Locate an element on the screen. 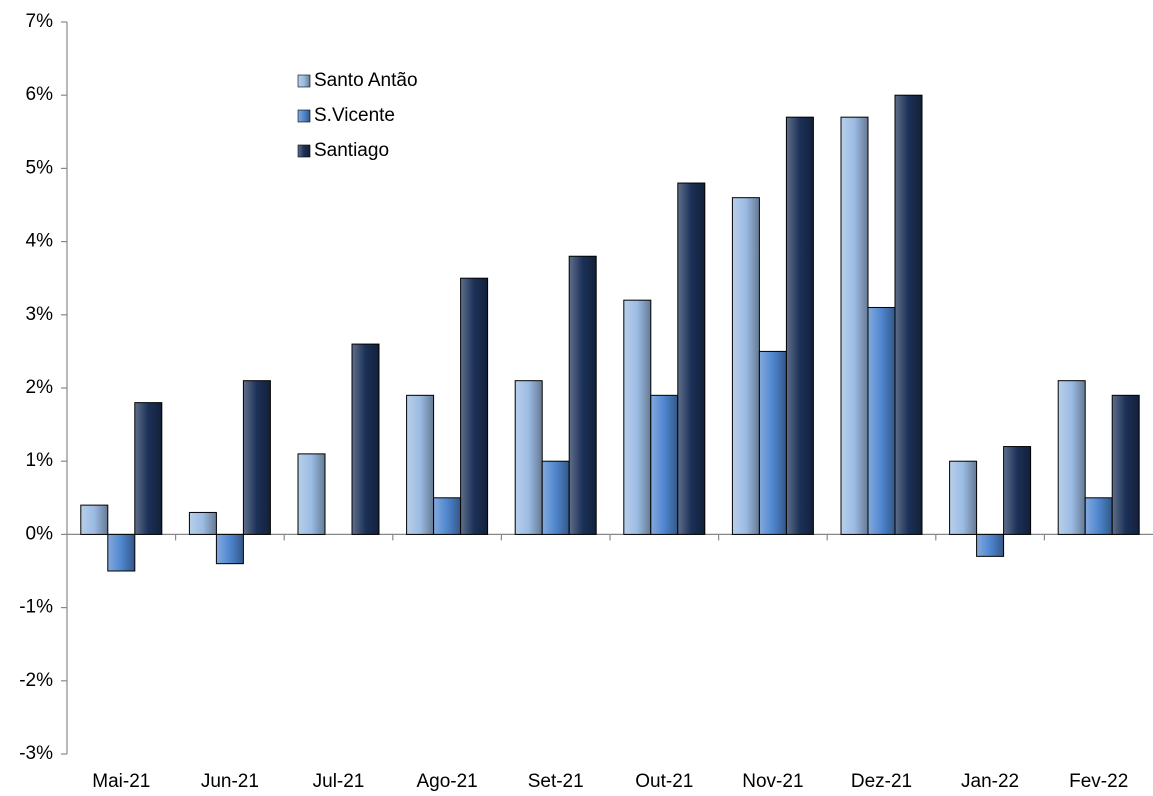 The width and height of the screenshot is (1153, 796). y-tick-label: 1% is located at coordinates (40, 460).